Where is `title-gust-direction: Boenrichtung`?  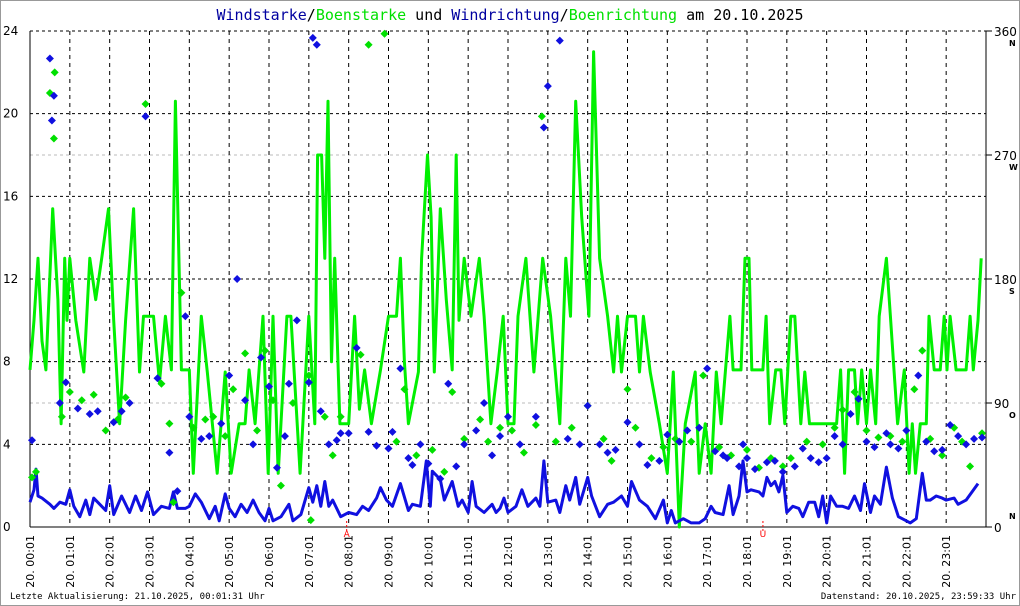 title-gust-direction: Boenrichtung is located at coordinates (623, 15).